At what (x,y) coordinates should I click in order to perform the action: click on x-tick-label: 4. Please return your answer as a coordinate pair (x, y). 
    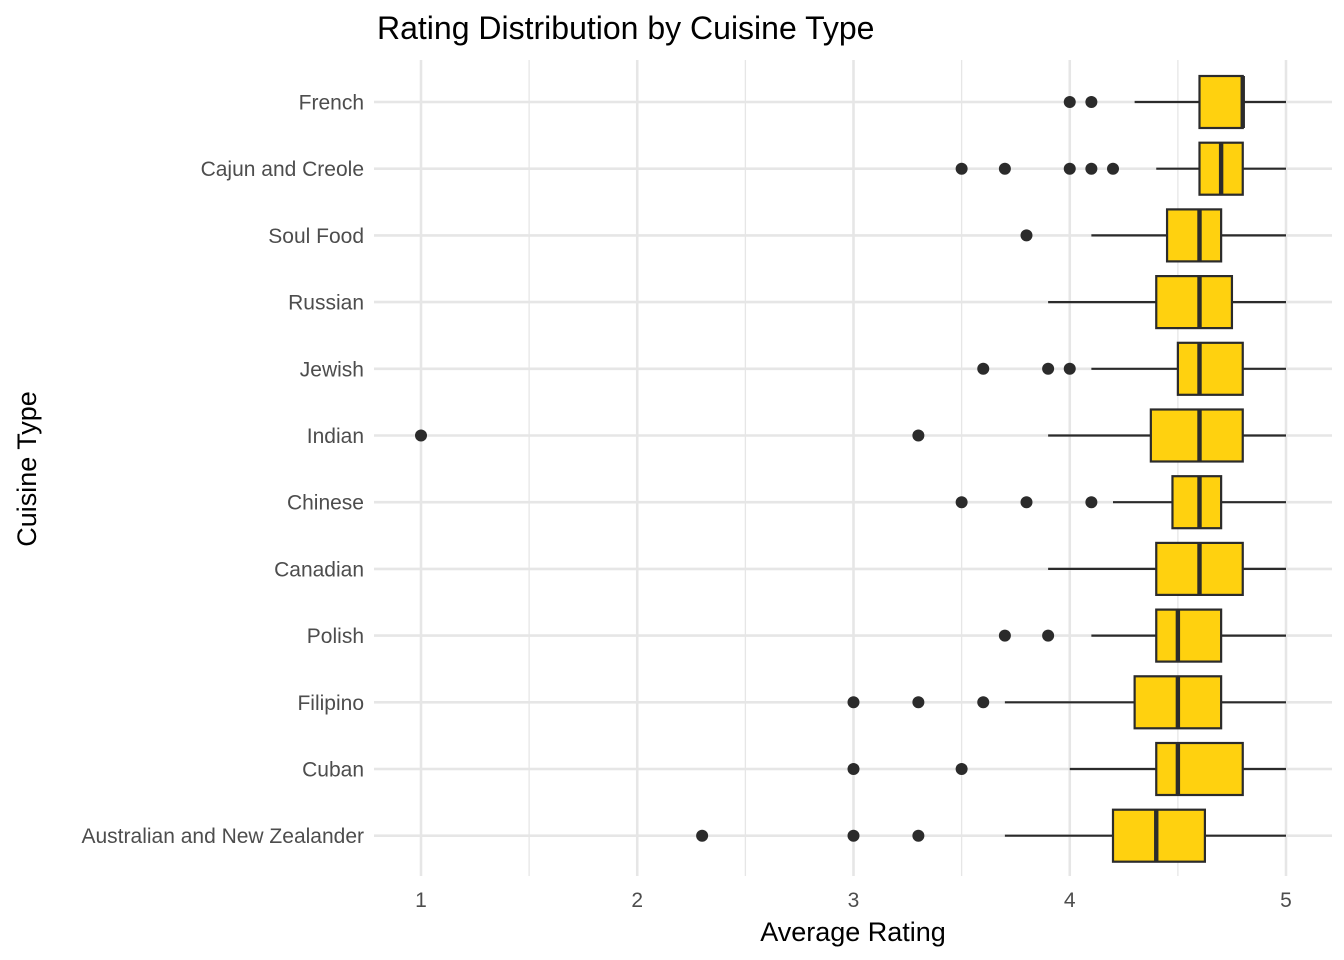
    Looking at the image, I should click on (1070, 900).